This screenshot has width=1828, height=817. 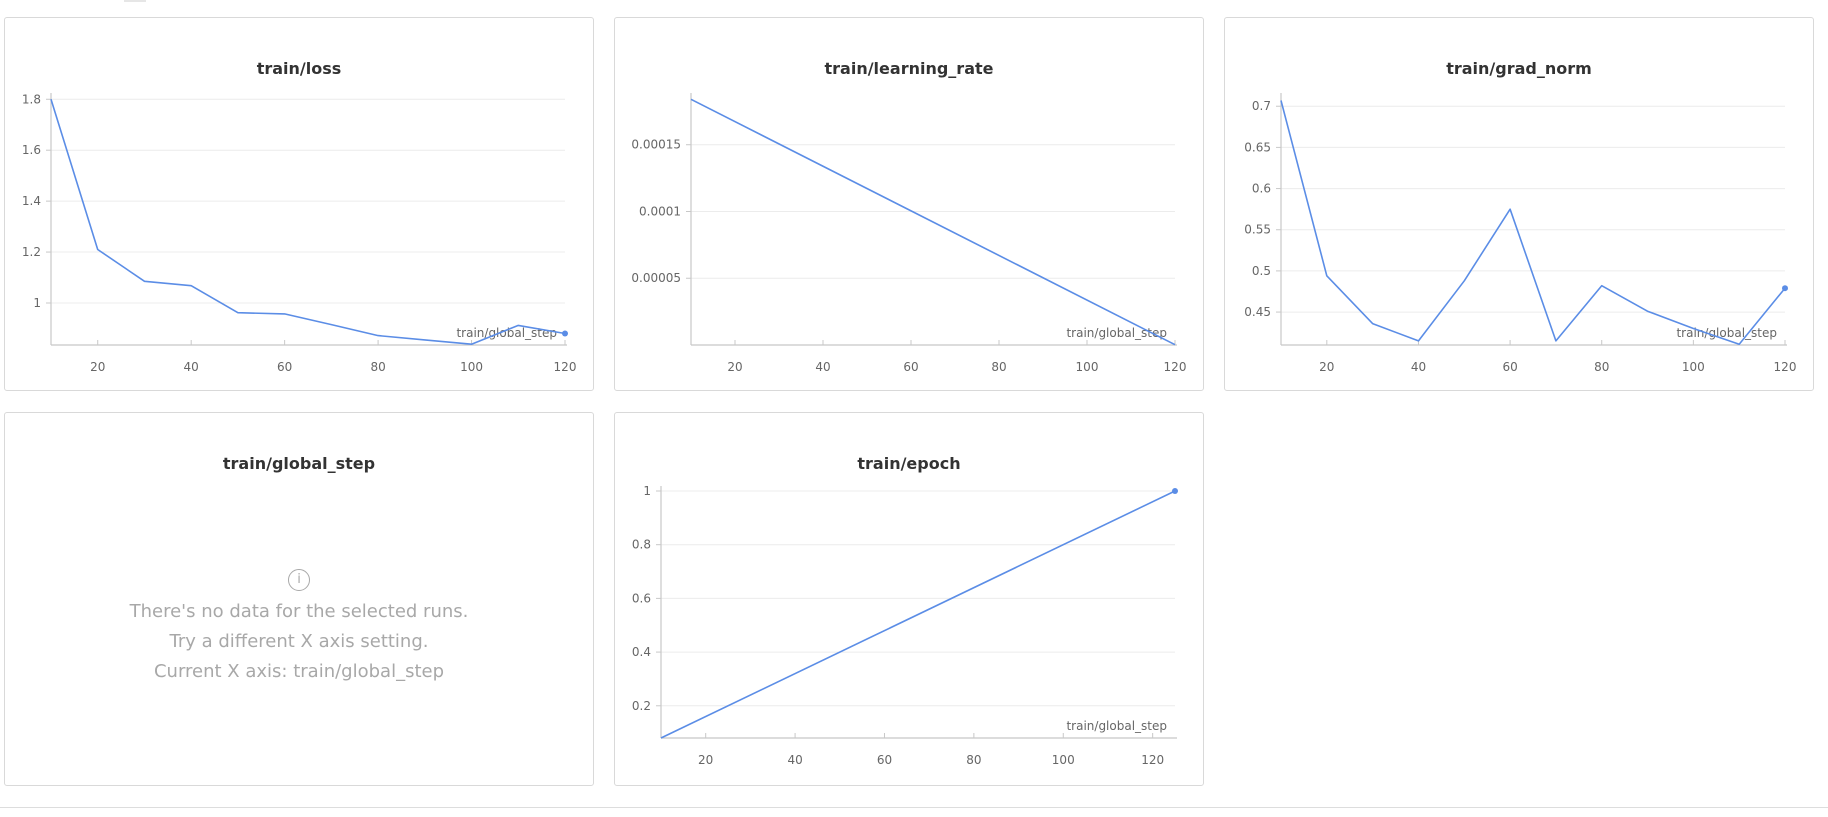 What do you see at coordinates (641, 706) in the screenshot?
I see `y-tick-label: 0.2` at bounding box center [641, 706].